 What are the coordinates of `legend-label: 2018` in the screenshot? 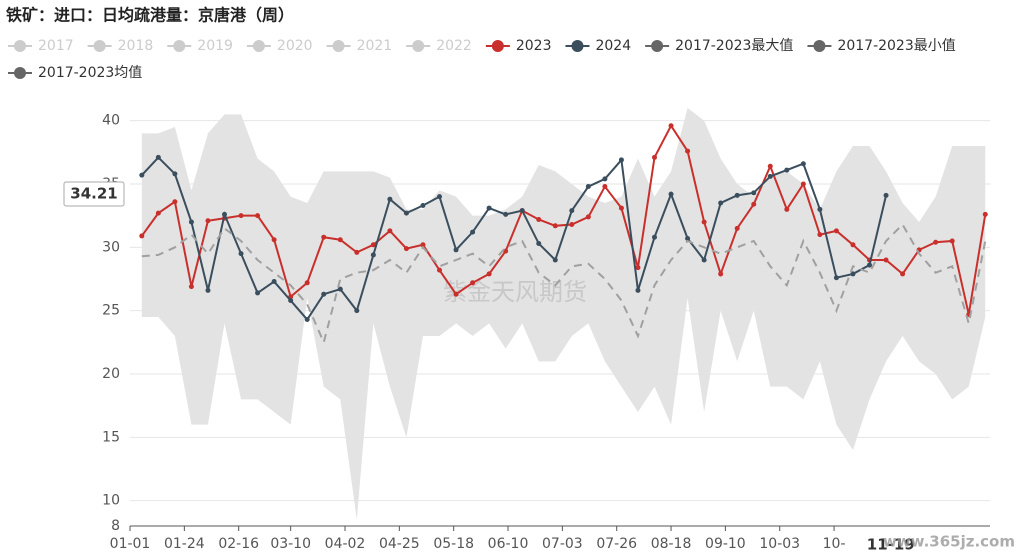 It's located at (136, 46).